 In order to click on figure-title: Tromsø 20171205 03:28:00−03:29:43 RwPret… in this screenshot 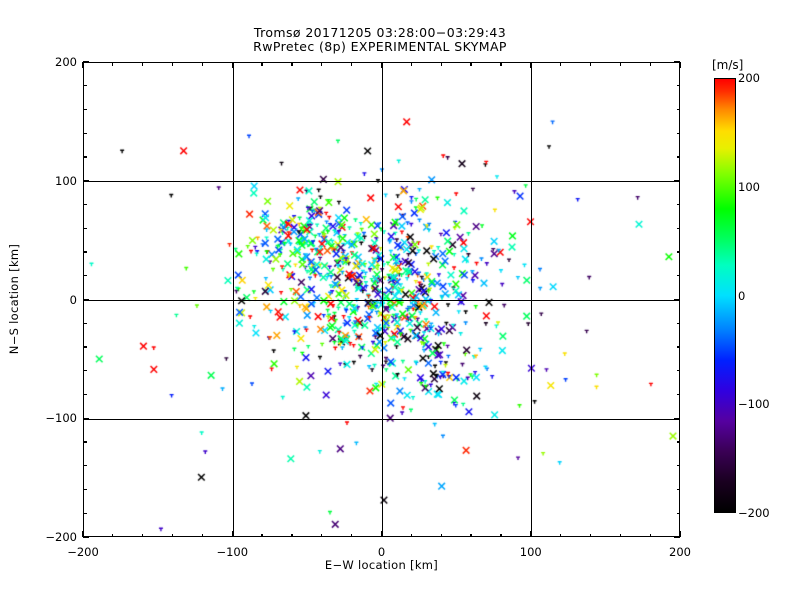, I will do `click(380, 40)`.